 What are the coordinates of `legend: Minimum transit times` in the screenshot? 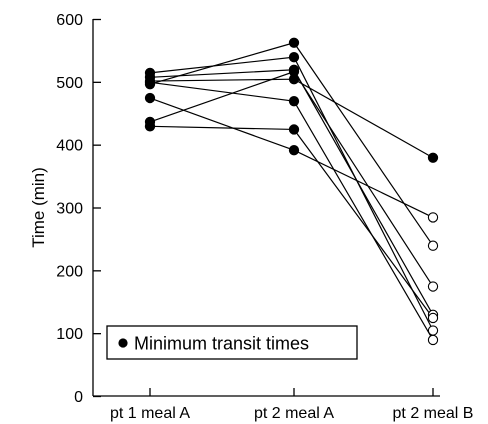 It's located at (232, 342).